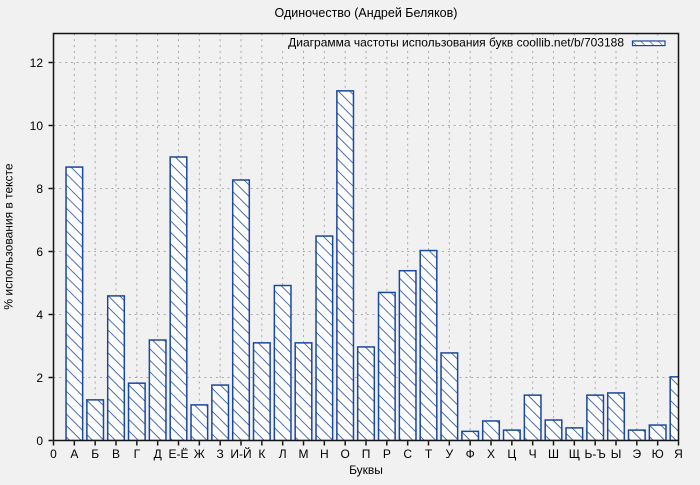 Image resolution: width=700 pixels, height=485 pixels. What do you see at coordinates (366, 470) in the screenshot?
I see `svg-text: Буквы` at bounding box center [366, 470].